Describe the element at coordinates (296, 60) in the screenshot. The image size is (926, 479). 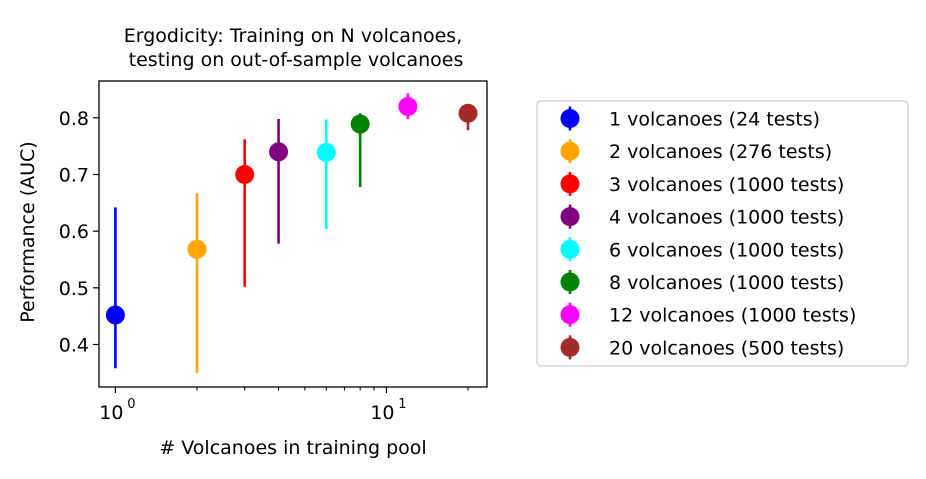
I see `chart-title-line-2: testing on out-of-sample volcanoes` at that location.